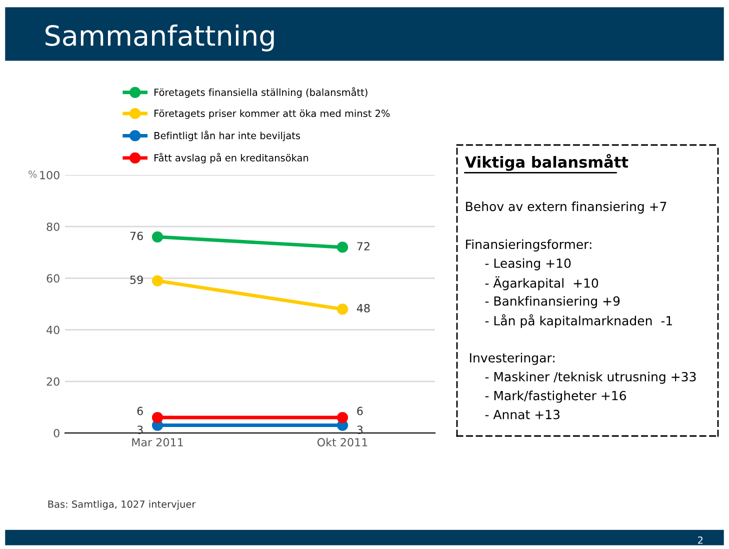 The image size is (729, 549). Describe the element at coordinates (512, 358) in the screenshot. I see `text: Investeringar:` at that location.